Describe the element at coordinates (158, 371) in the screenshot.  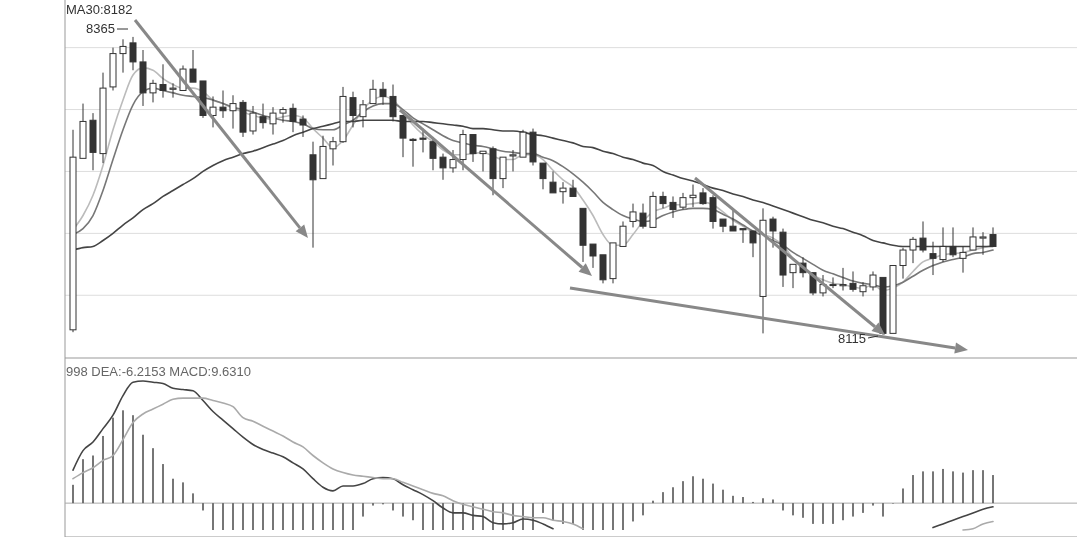
I see `chart-title: 998 DEA:-6.2153 MACD:9.6310` at that location.